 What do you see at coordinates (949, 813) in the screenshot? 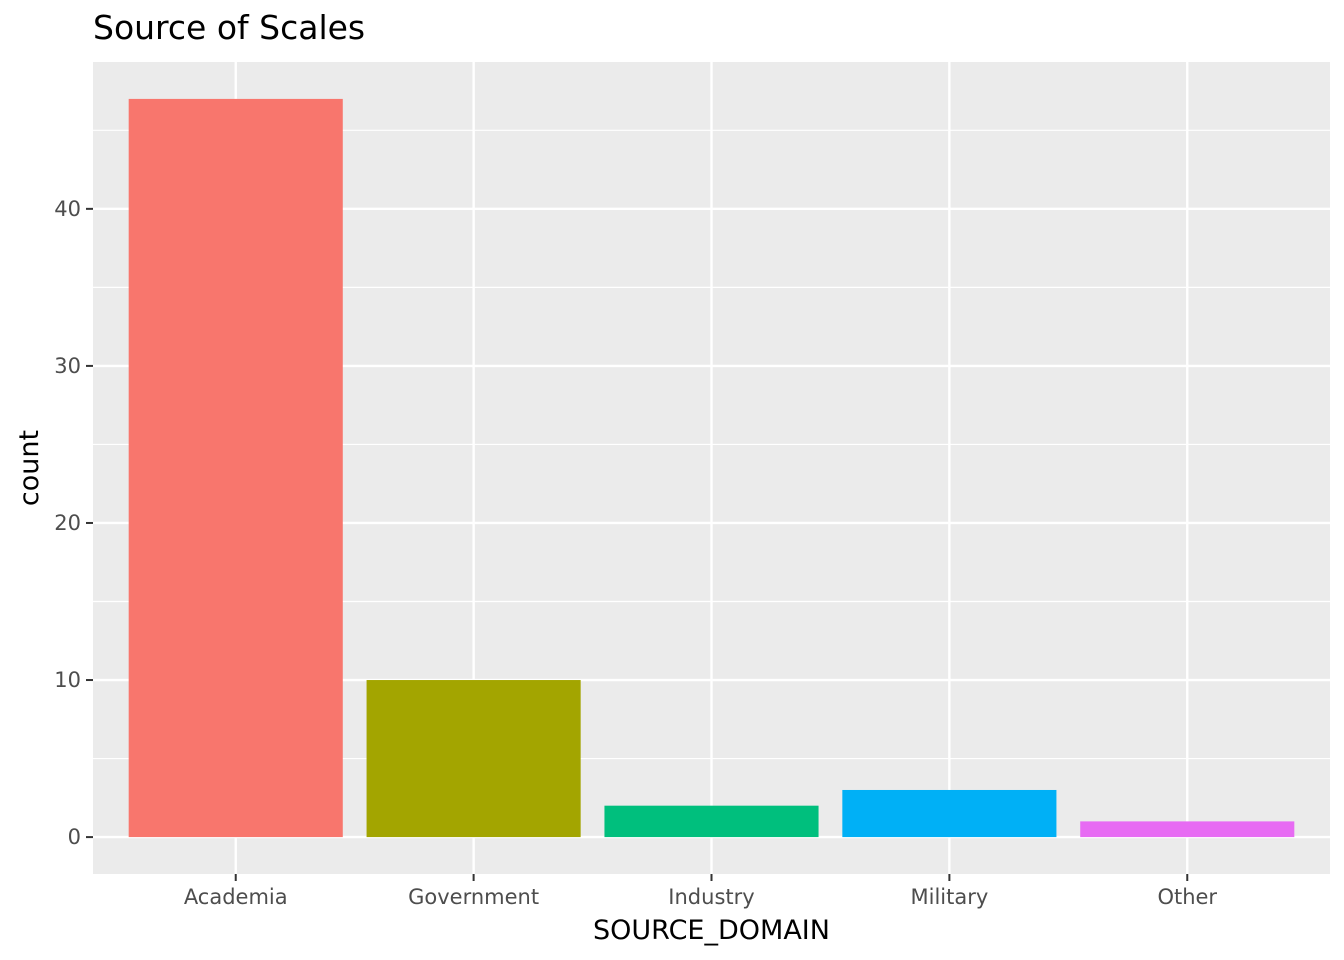
I see `bar-military` at bounding box center [949, 813].